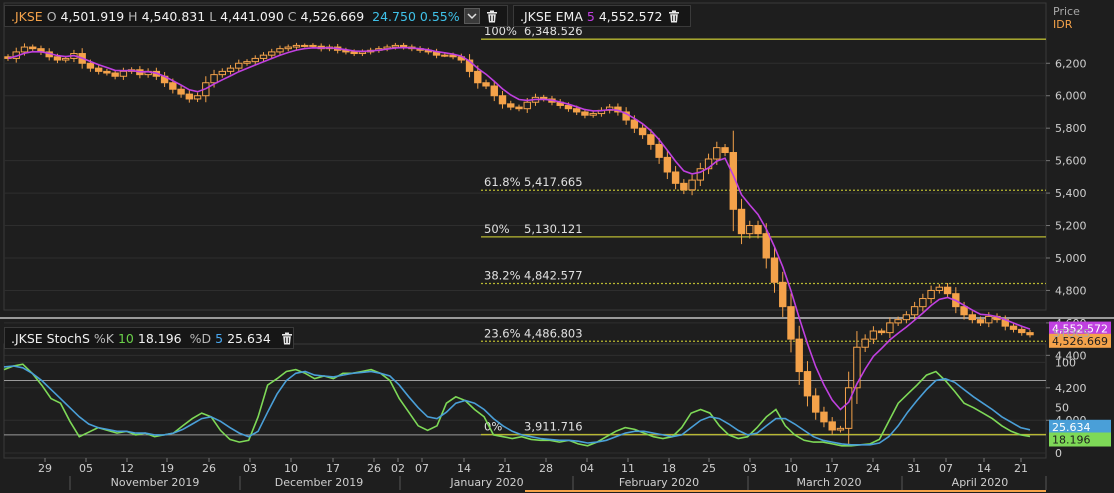 This screenshot has width=1114, height=493. What do you see at coordinates (500, 31) in the screenshot?
I see `fib-level-percent: 100%` at bounding box center [500, 31].